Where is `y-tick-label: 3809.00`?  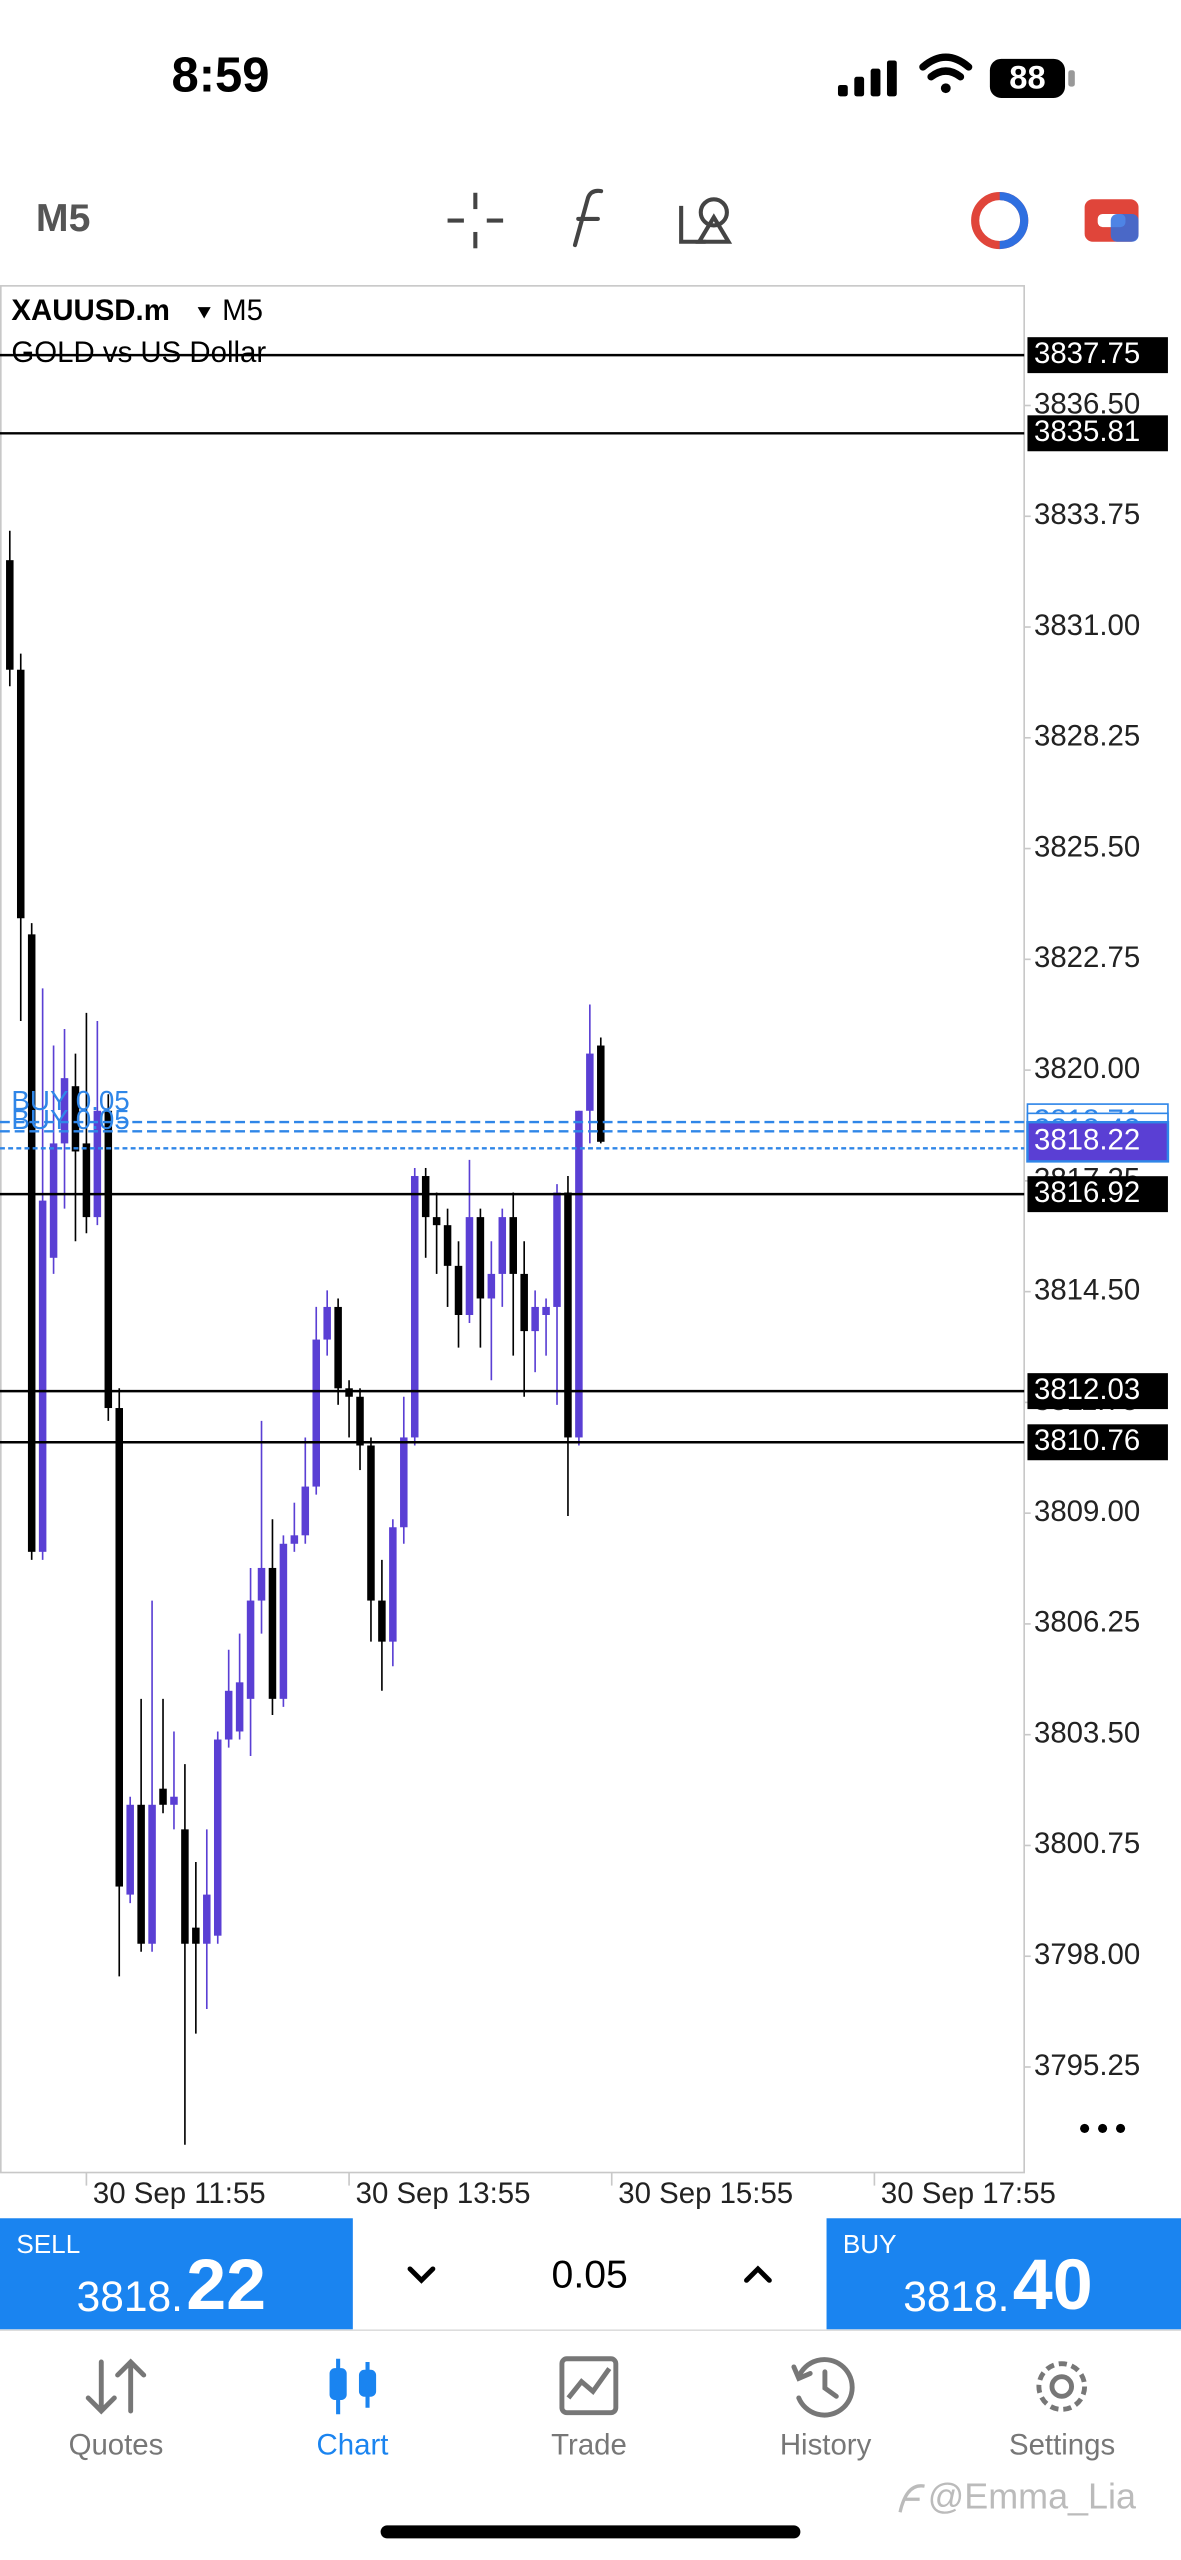
y-tick-label: 3809.00 is located at coordinates (1087, 1511).